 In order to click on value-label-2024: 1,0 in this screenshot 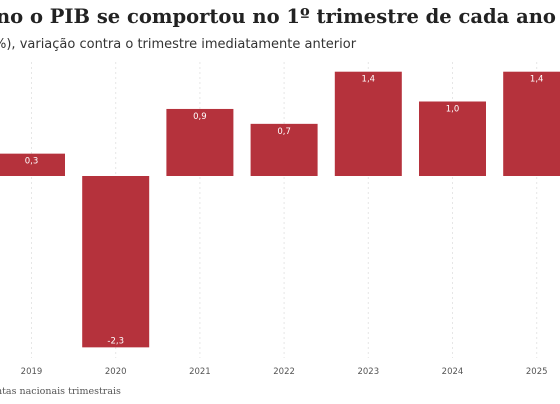, I will do `click(453, 110)`.